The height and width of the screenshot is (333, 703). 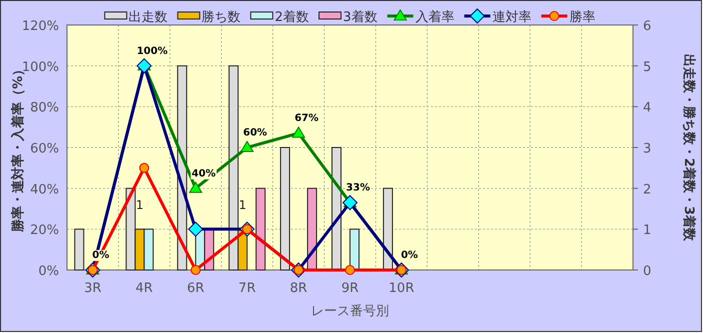 I want to click on y2-axis-title: 出走数・勝ち数・2着数・3着数, so click(x=689, y=148).